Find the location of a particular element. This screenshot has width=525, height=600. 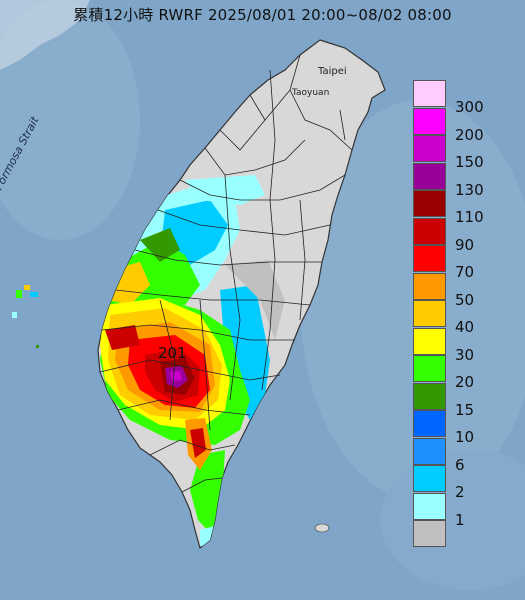

legend-label: 30 is located at coordinates (465, 354).